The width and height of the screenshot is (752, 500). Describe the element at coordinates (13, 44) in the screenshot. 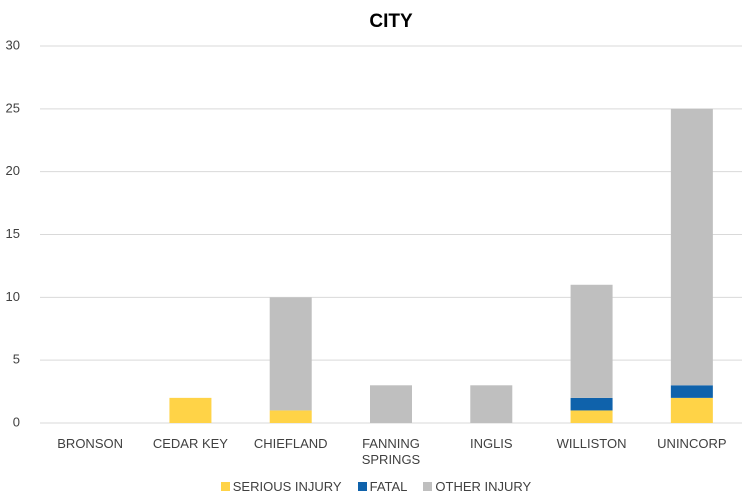

I see `y-tick-label: 30` at that location.